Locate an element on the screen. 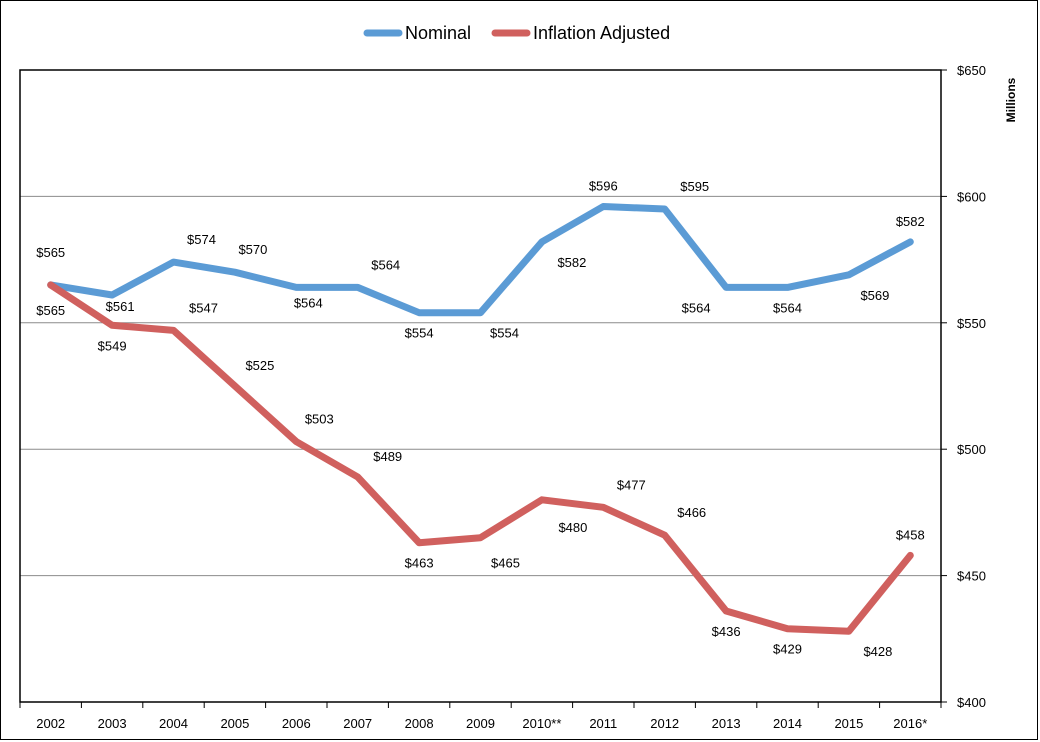  y-tick-label: $650 is located at coordinates (971, 70).